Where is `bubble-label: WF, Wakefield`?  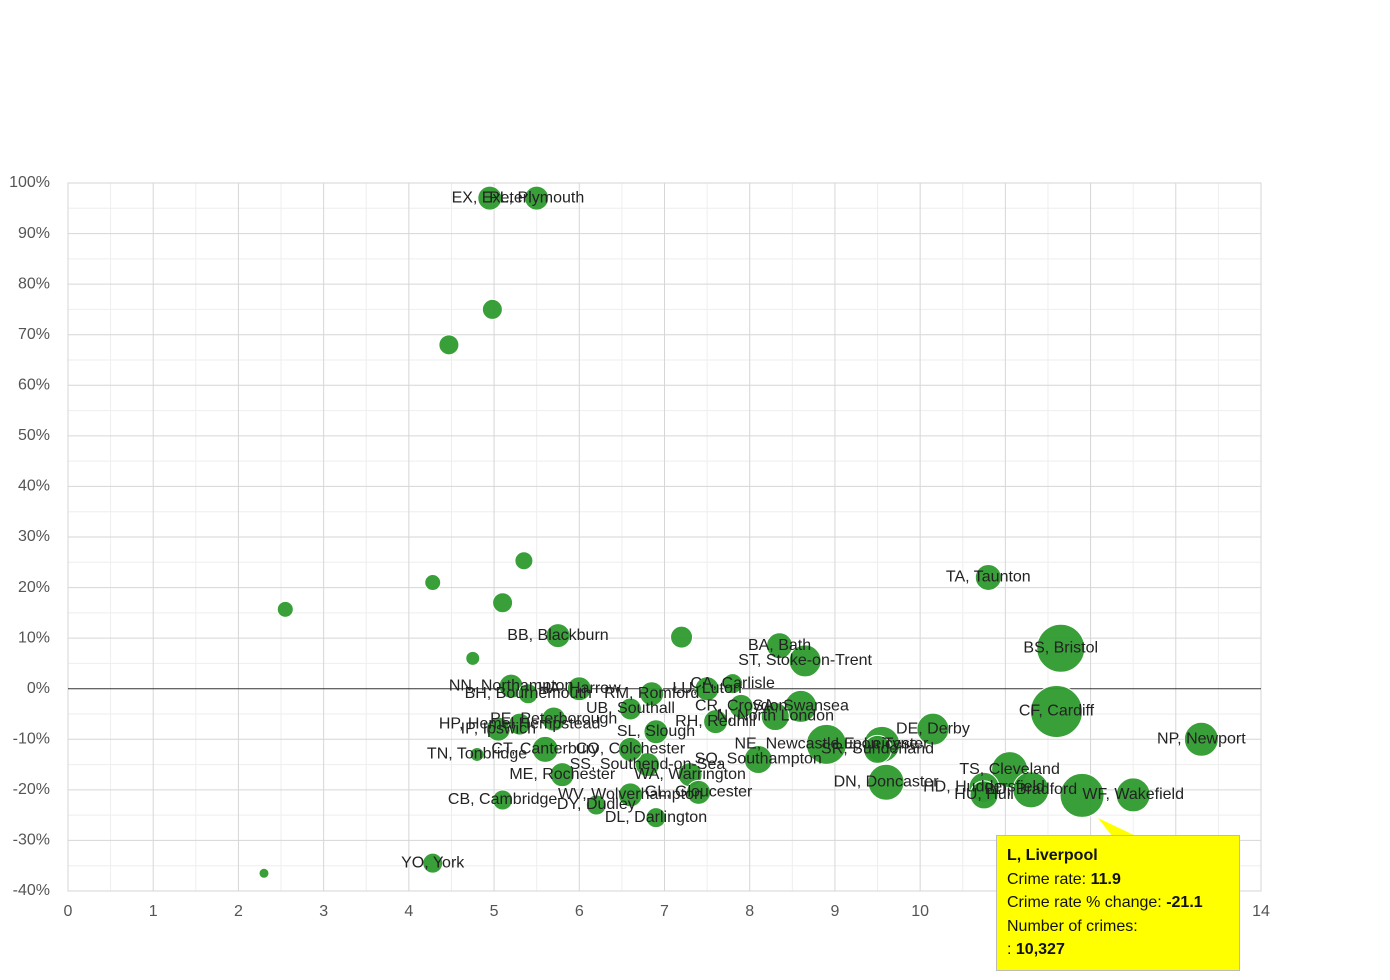
bubble-label: WF, Wakefield is located at coordinates (1133, 794).